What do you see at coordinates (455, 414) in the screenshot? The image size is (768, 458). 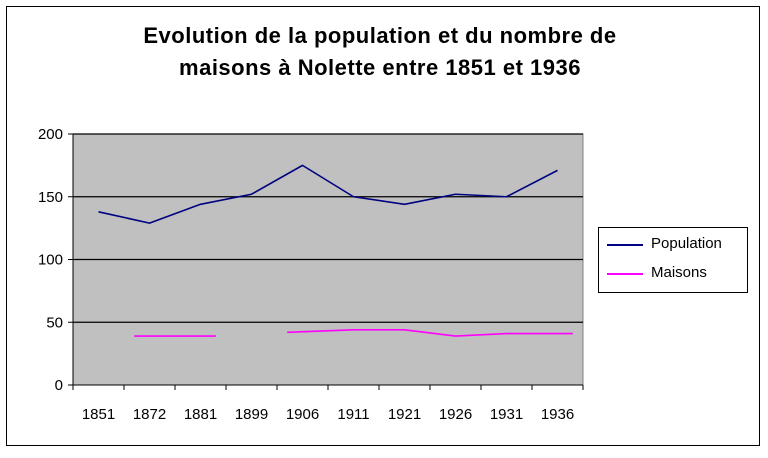 I see `x-tick-label-1926: 1926` at bounding box center [455, 414].